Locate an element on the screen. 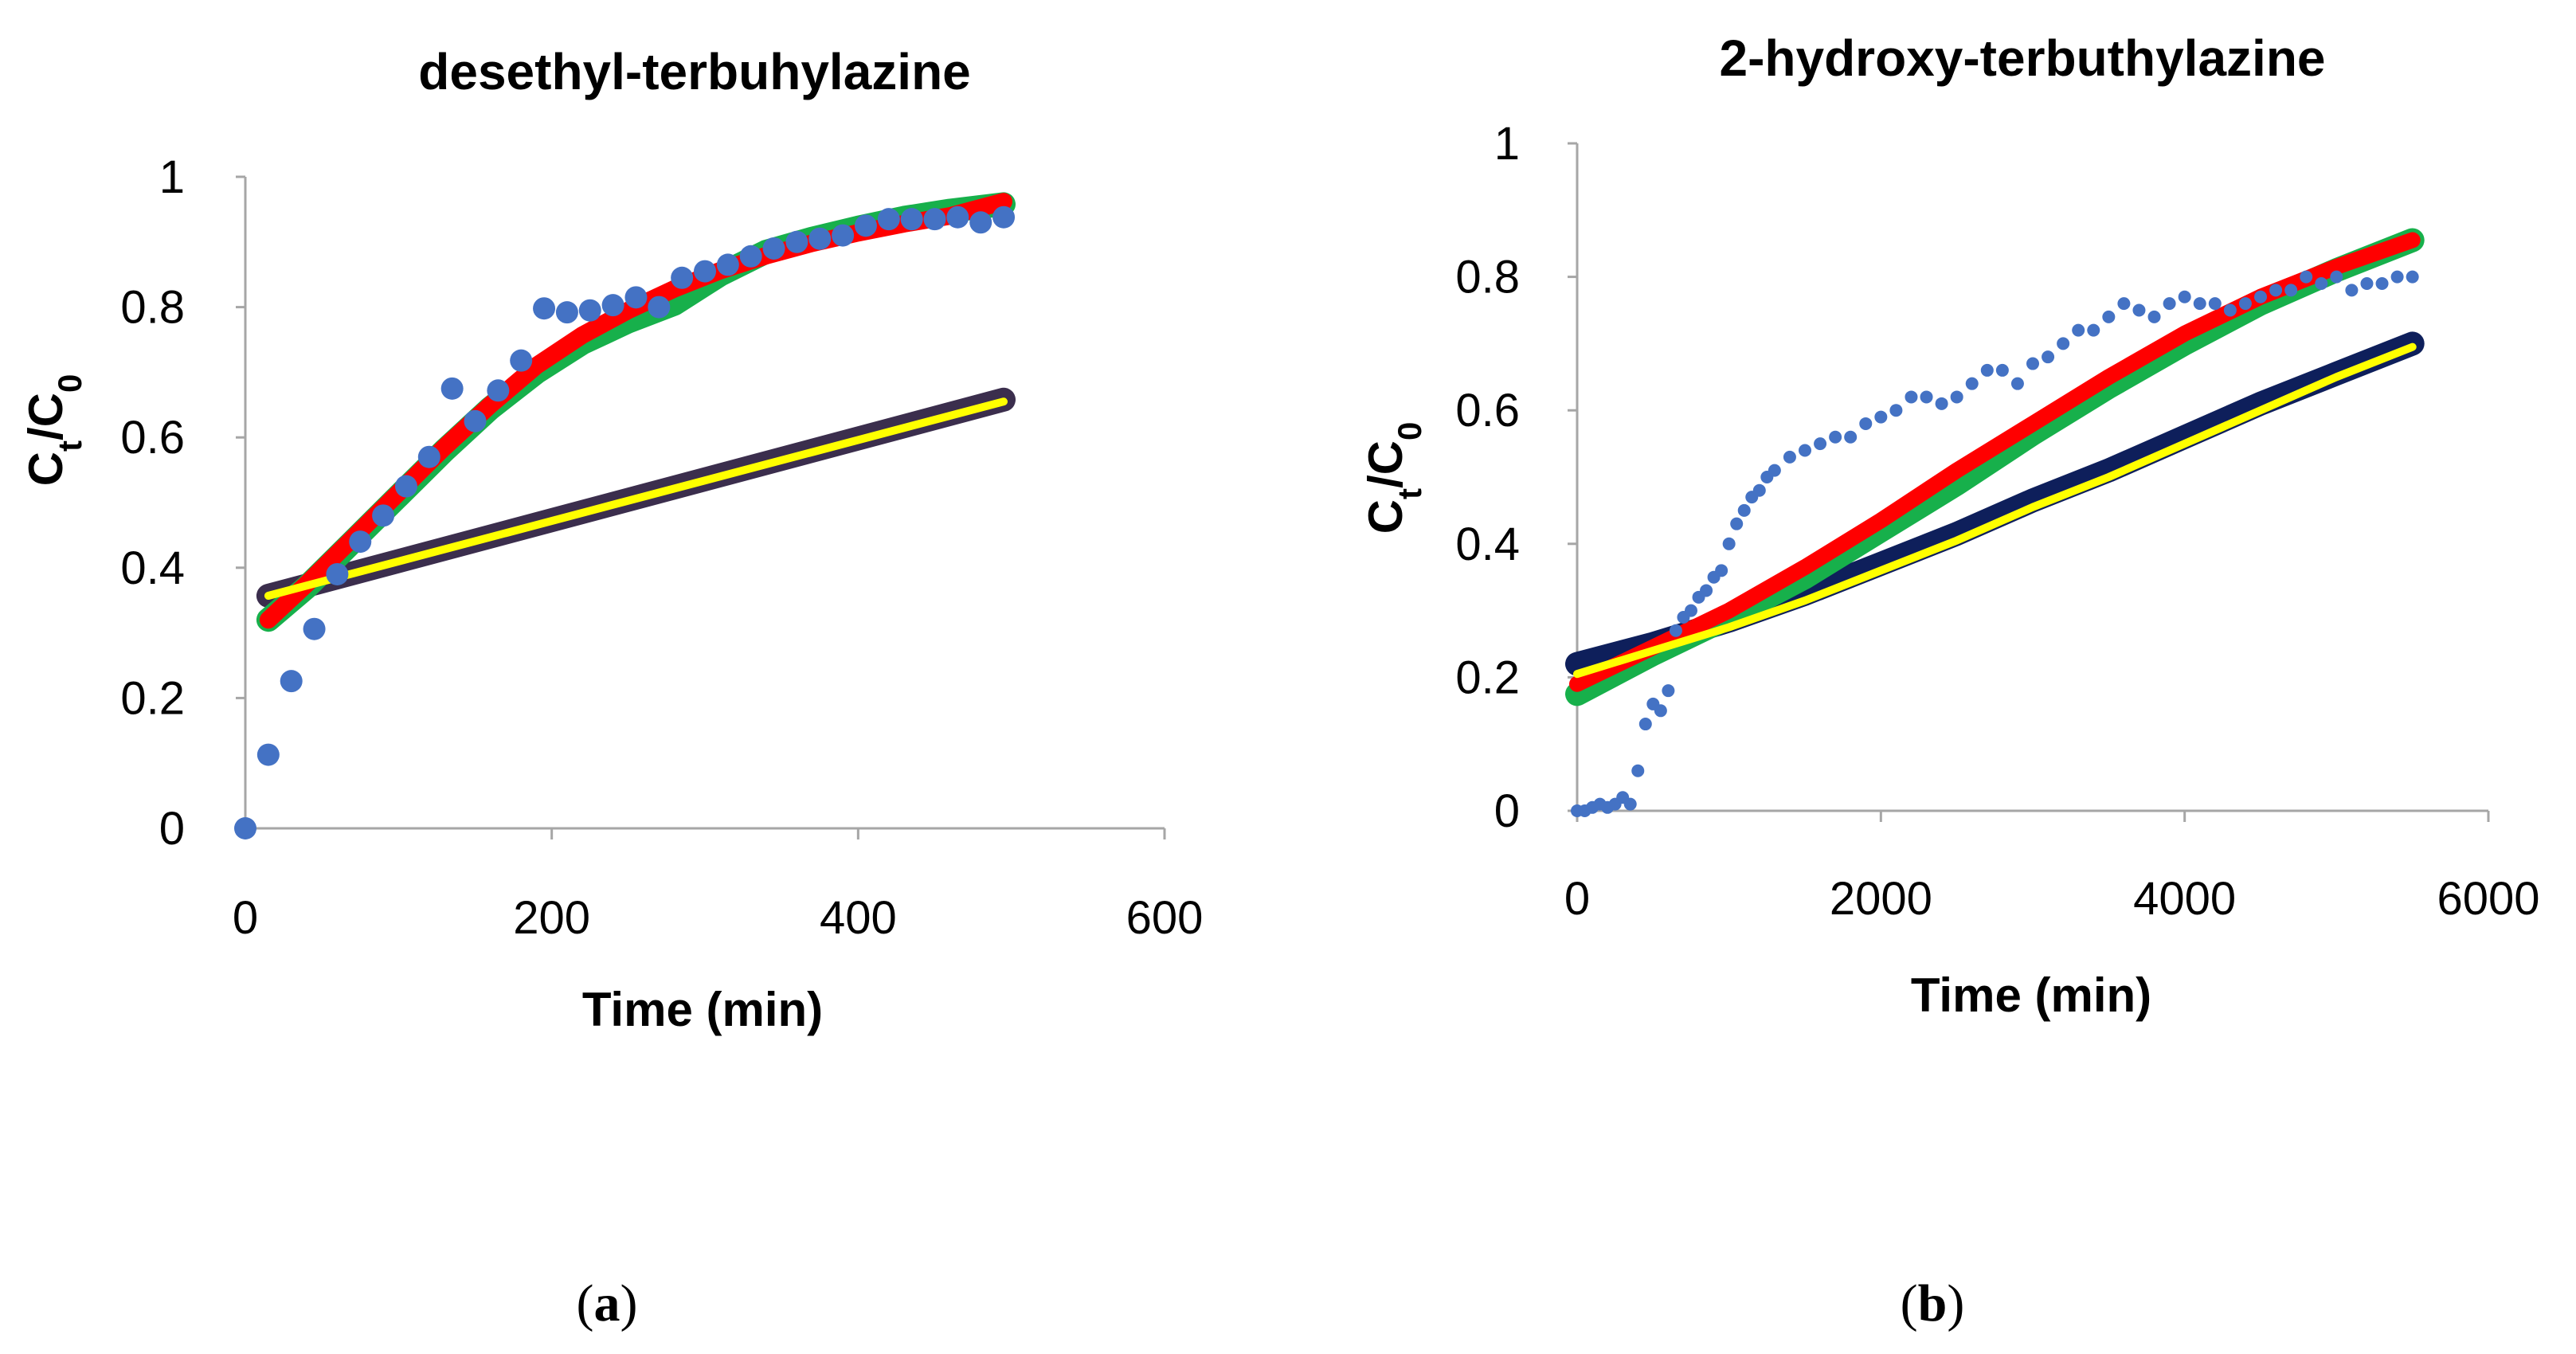 The width and height of the screenshot is (2576, 1354). chart-a-y-tick-label: 0.4 is located at coordinates (152, 568).